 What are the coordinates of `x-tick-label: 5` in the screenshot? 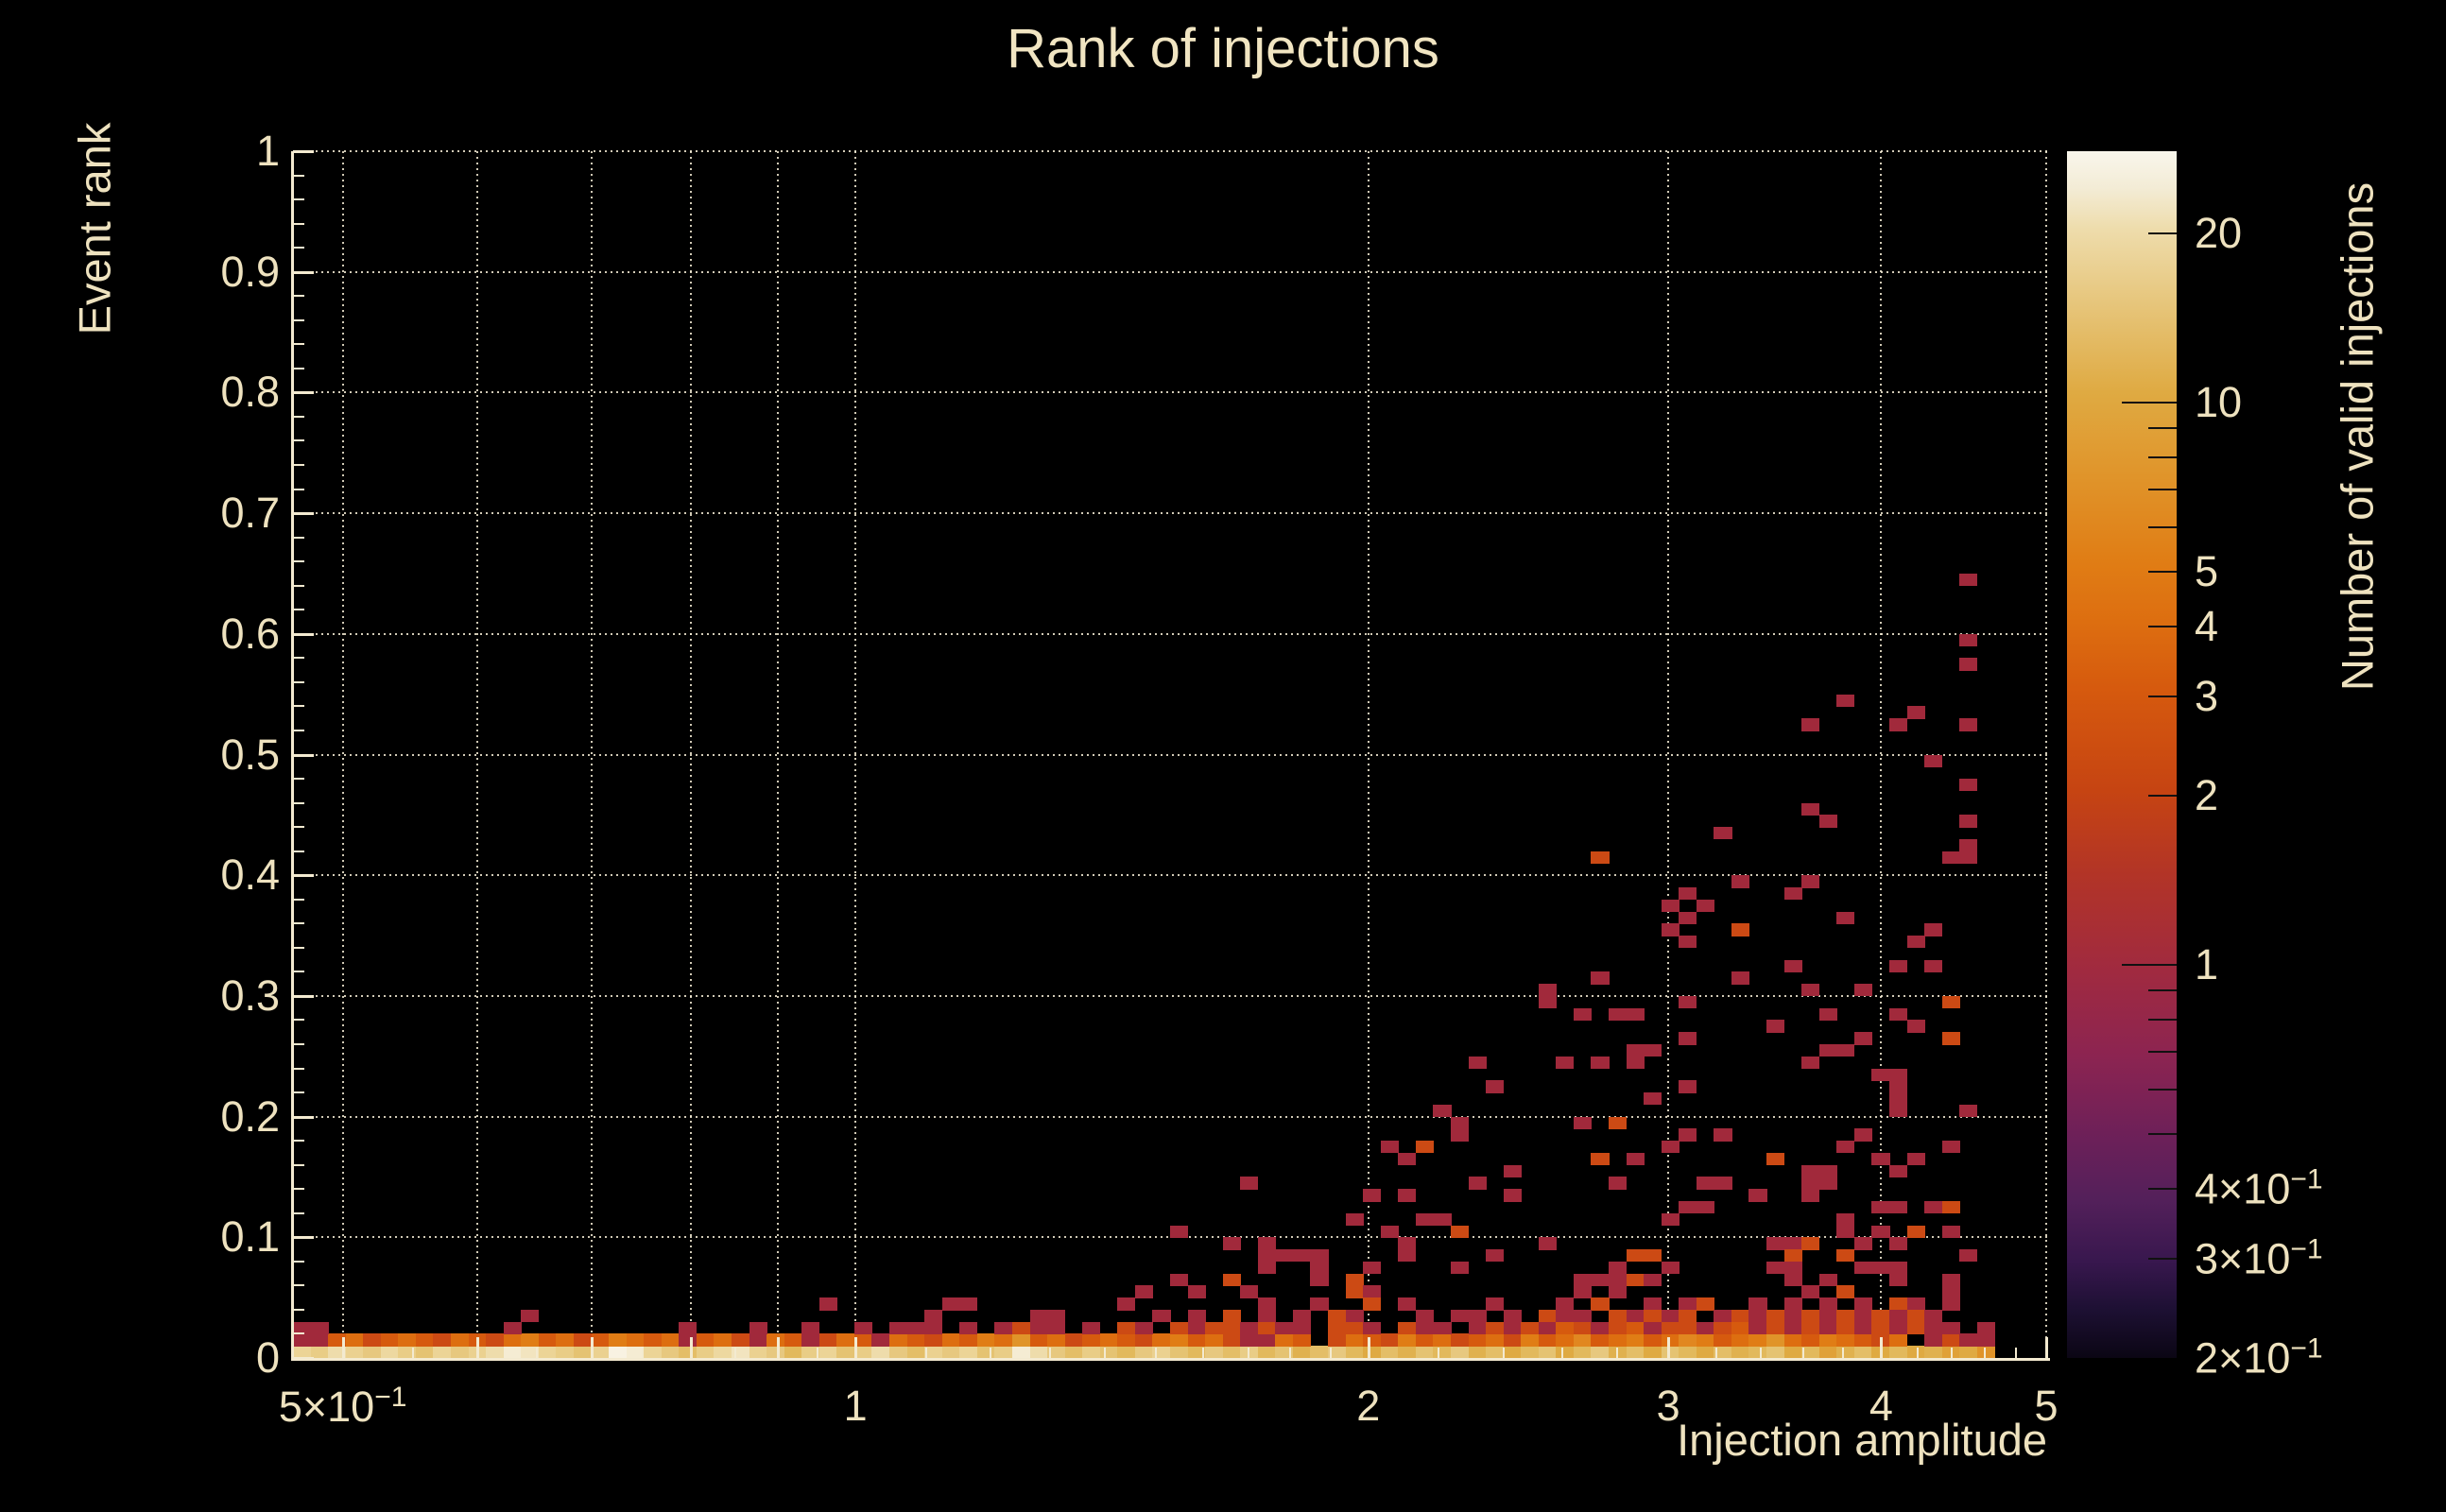 It's located at (2046, 1406).